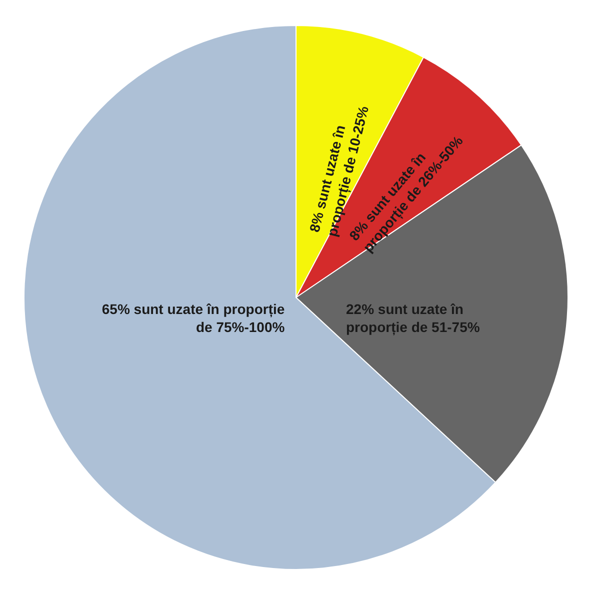  Describe the element at coordinates (194, 318) in the screenshot. I see `slice-label: 65% sunt uzate în proporție de 75%-100%` at that location.